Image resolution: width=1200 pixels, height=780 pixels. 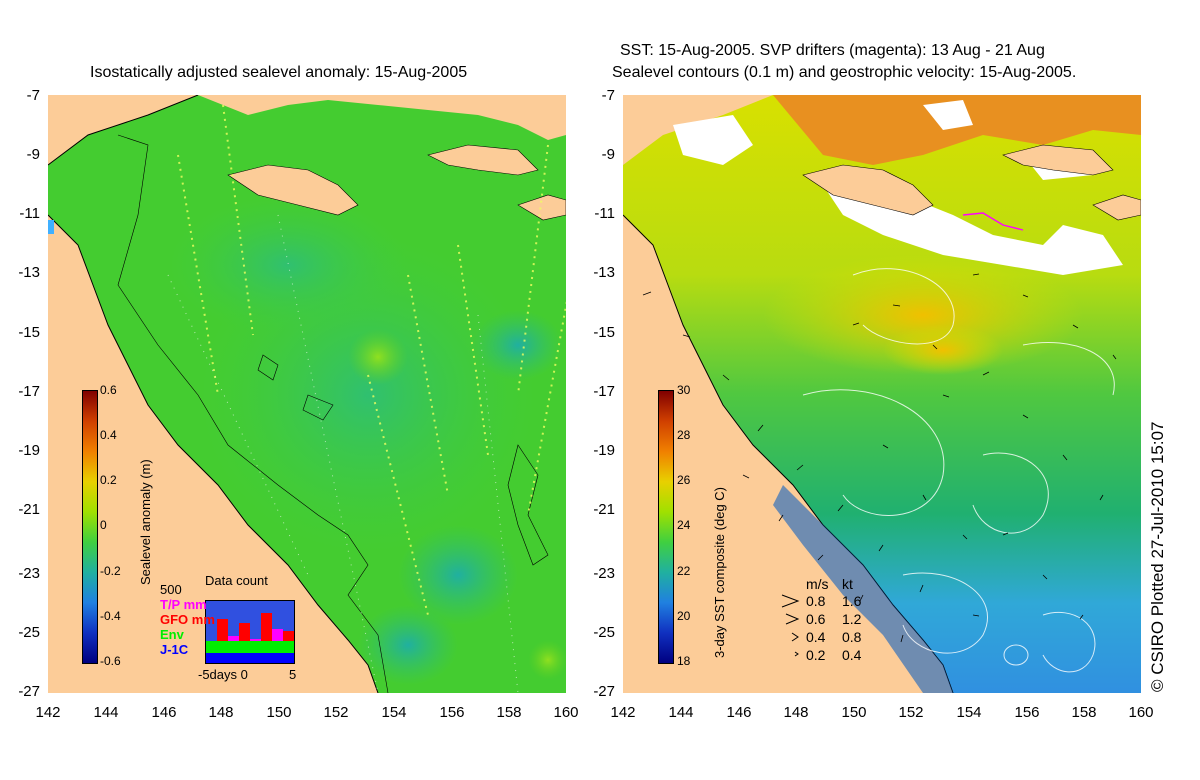 What do you see at coordinates (223, 674) in the screenshot?
I see `data-count-xlabel: -5days 0` at bounding box center [223, 674].